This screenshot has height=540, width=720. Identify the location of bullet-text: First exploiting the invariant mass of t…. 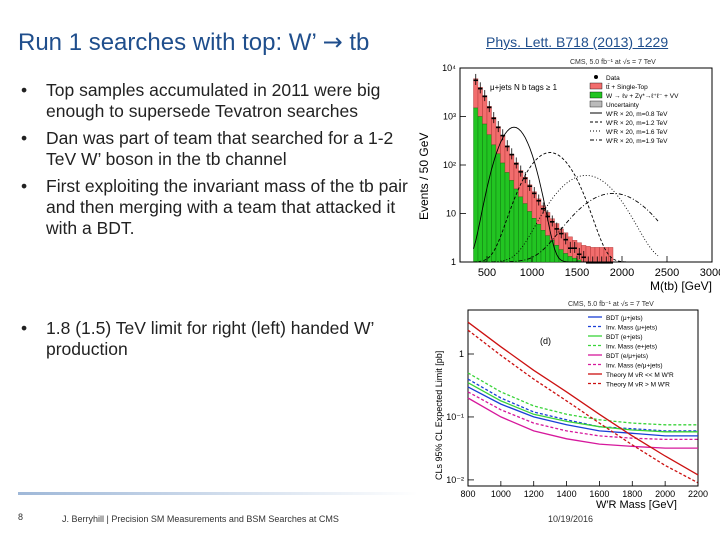
(227, 207).